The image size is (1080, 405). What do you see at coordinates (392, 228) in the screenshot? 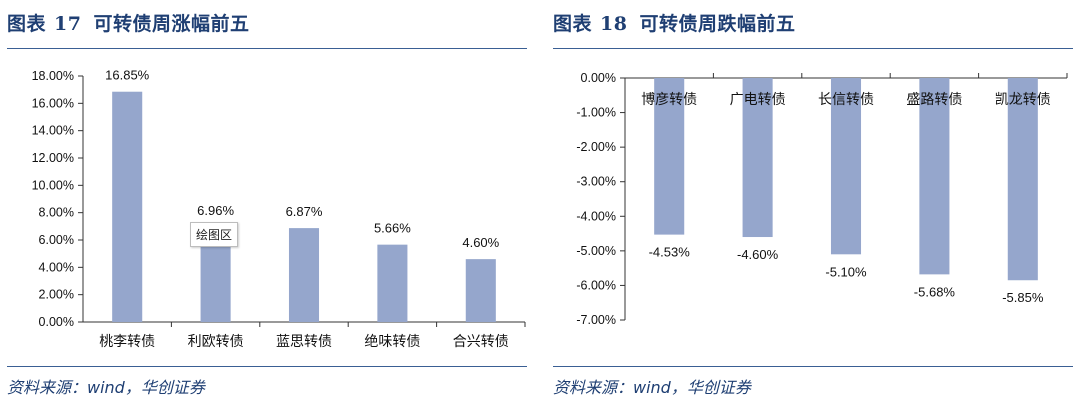
I see `data-label: 5.66%` at bounding box center [392, 228].